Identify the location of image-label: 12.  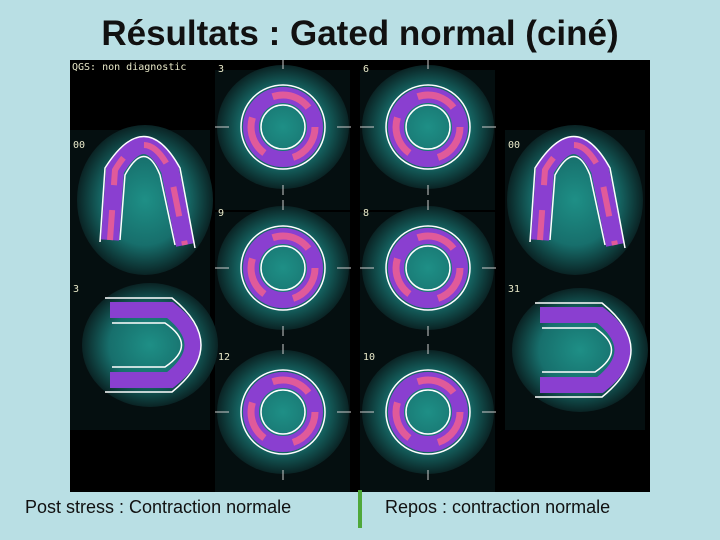
(224, 357).